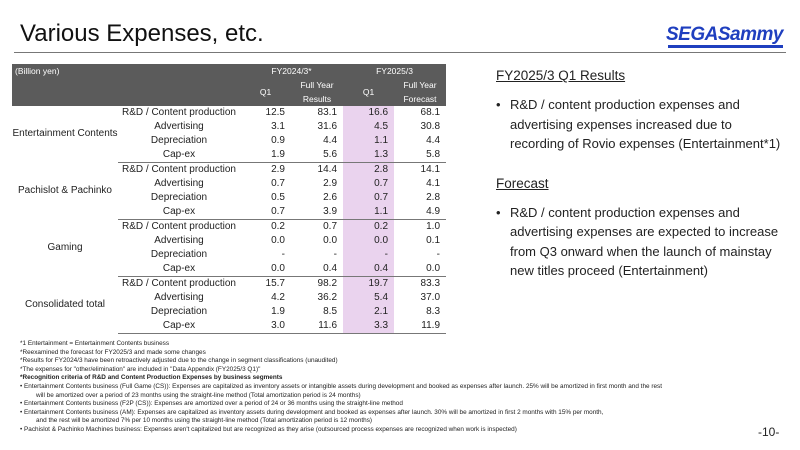 This screenshot has width=800, height=450. What do you see at coordinates (229, 198) in the screenshot?
I see `table-row: Depreciation 0.5 2.6 0.7 2.8` at bounding box center [229, 198].